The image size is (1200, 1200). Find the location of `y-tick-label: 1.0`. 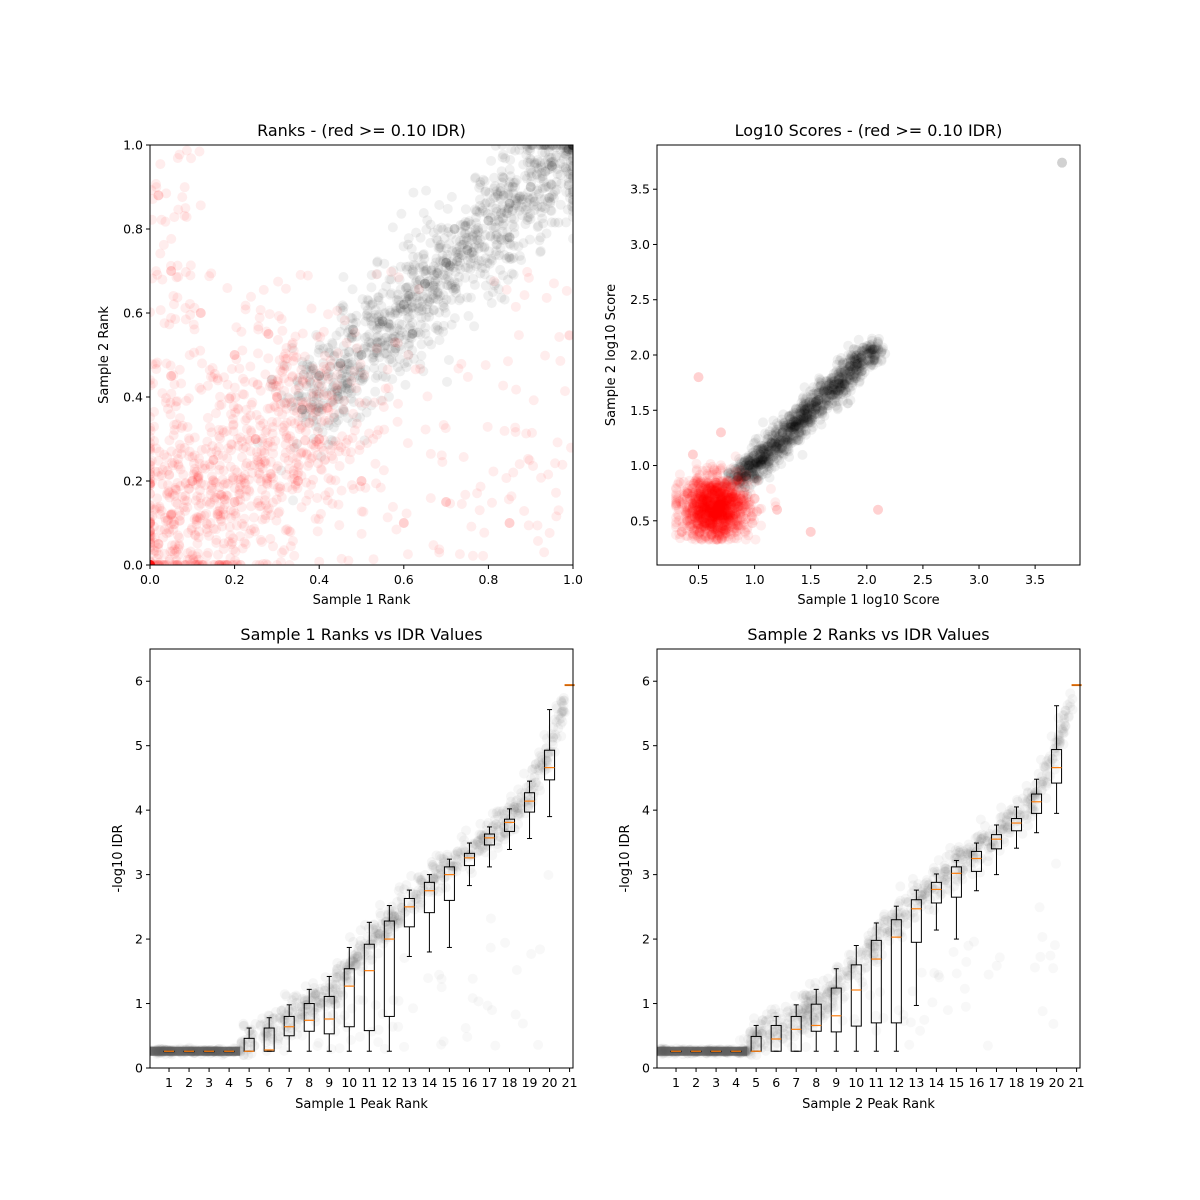

y-tick-label: 1.0 is located at coordinates (133, 145).